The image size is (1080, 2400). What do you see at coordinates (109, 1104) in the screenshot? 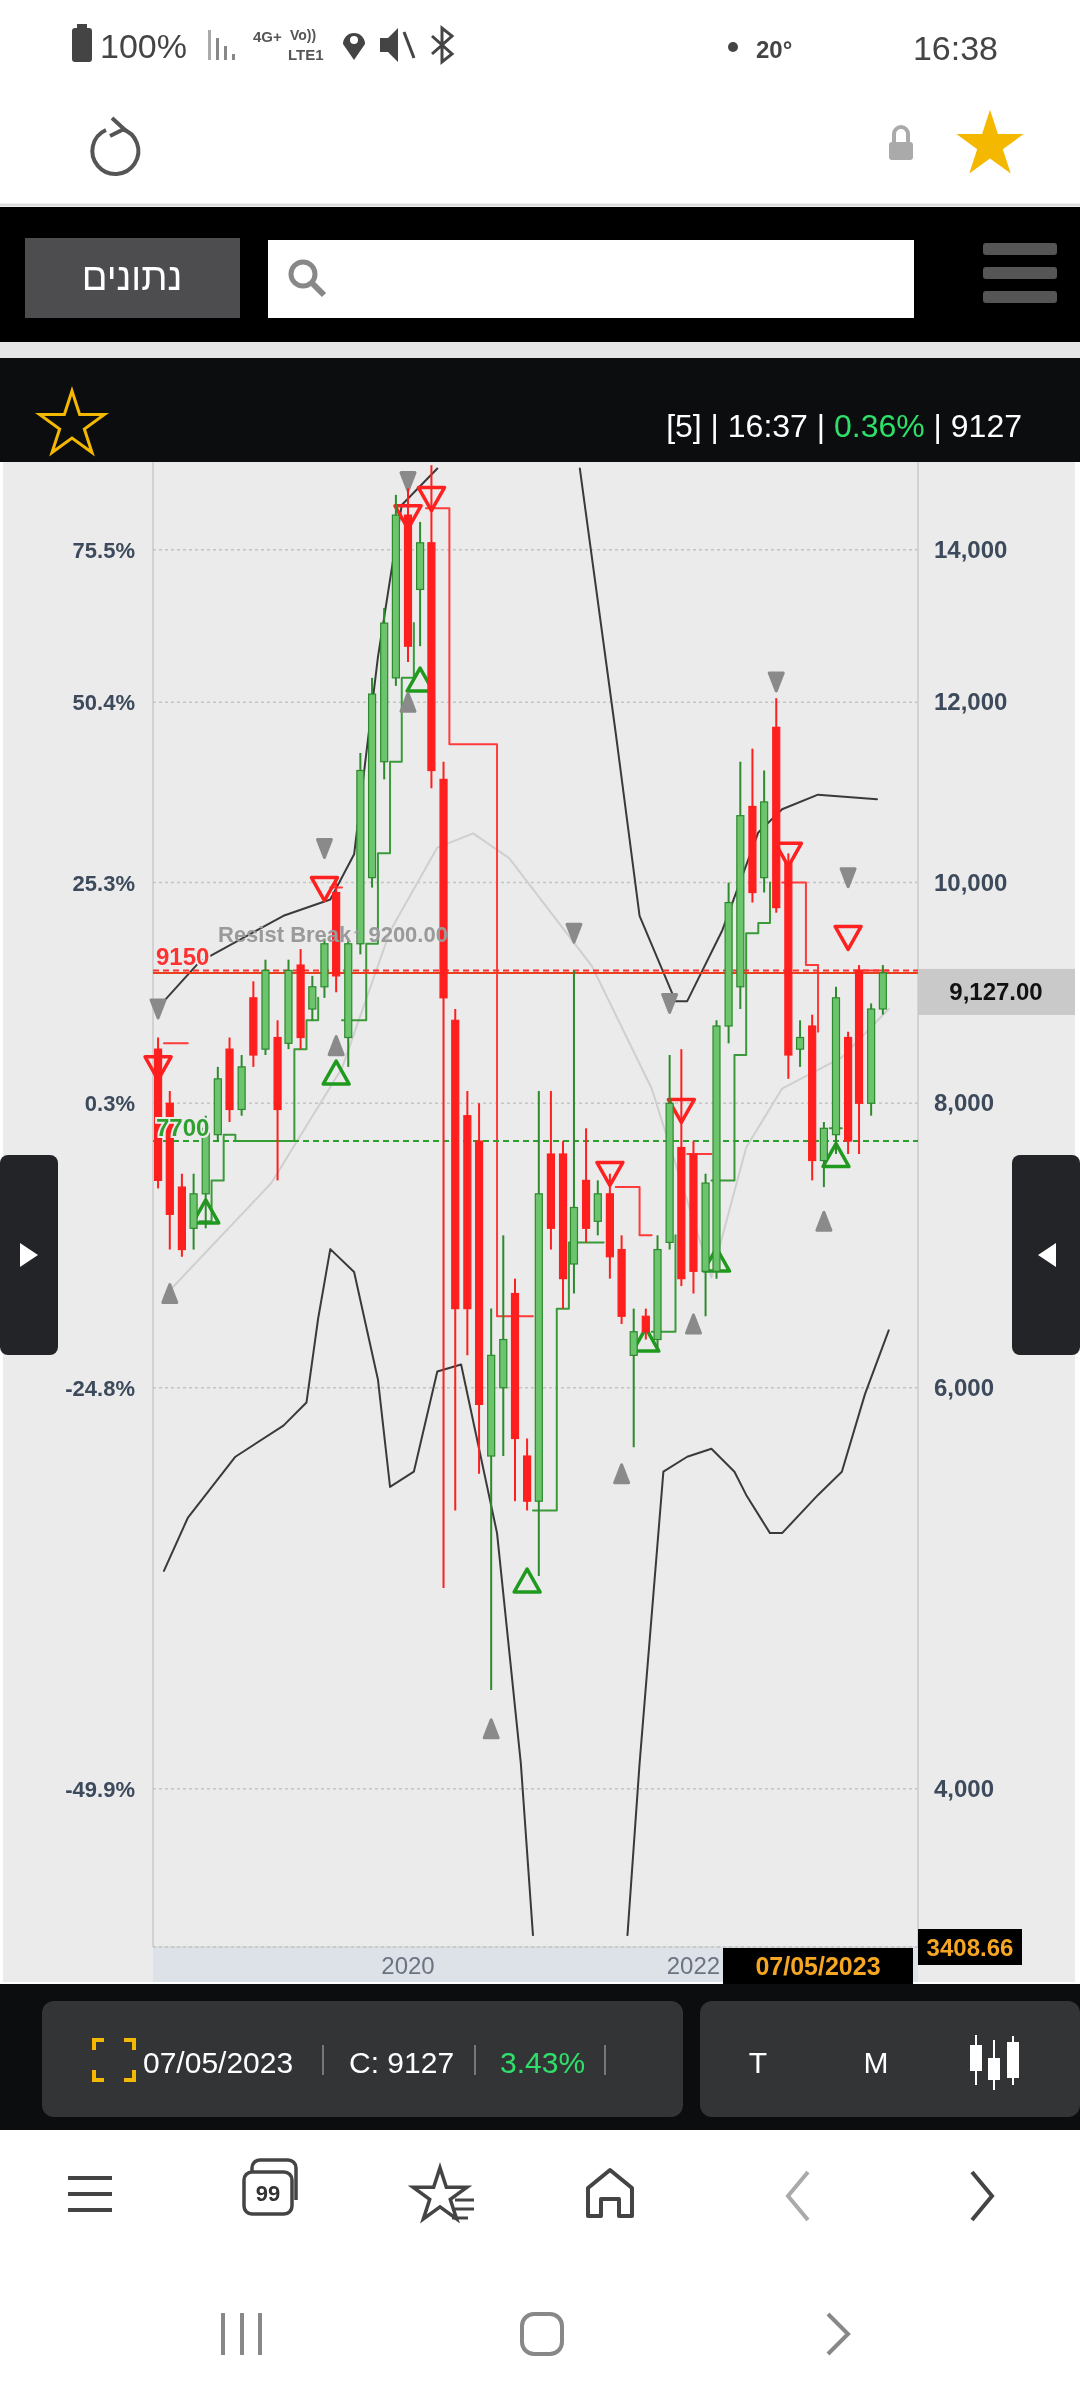
I see `text: 0.3%` at bounding box center [109, 1104].